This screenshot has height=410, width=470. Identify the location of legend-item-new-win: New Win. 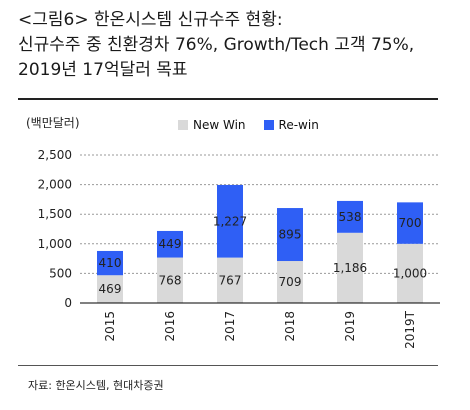
(212, 125).